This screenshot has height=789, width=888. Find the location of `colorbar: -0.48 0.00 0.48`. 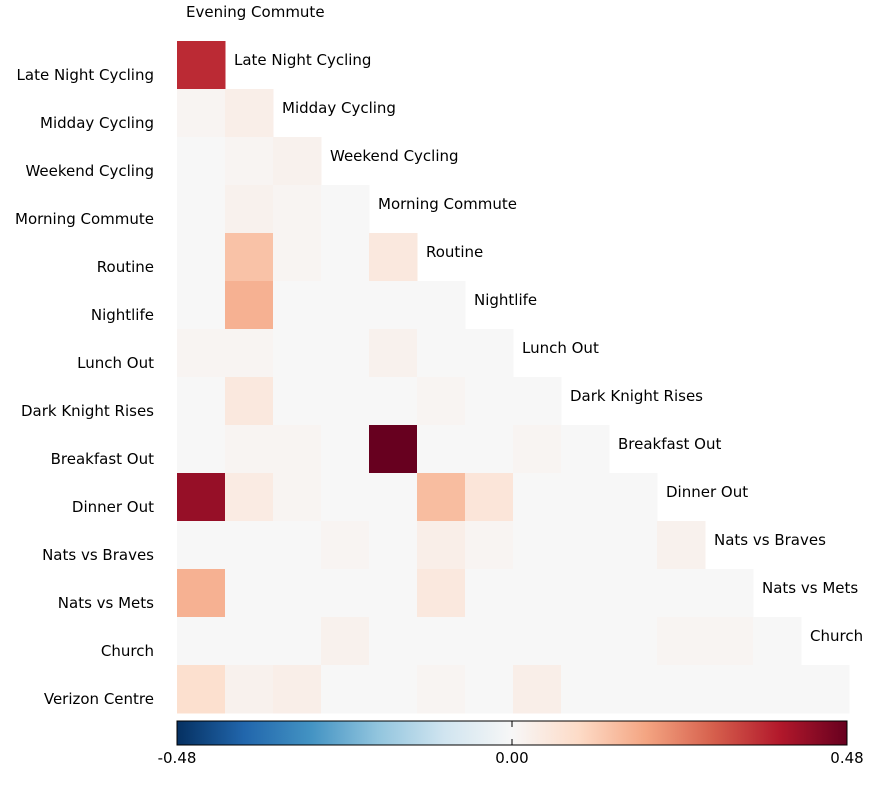

colorbar: -0.48 0.00 0.48 is located at coordinates (511, 743).